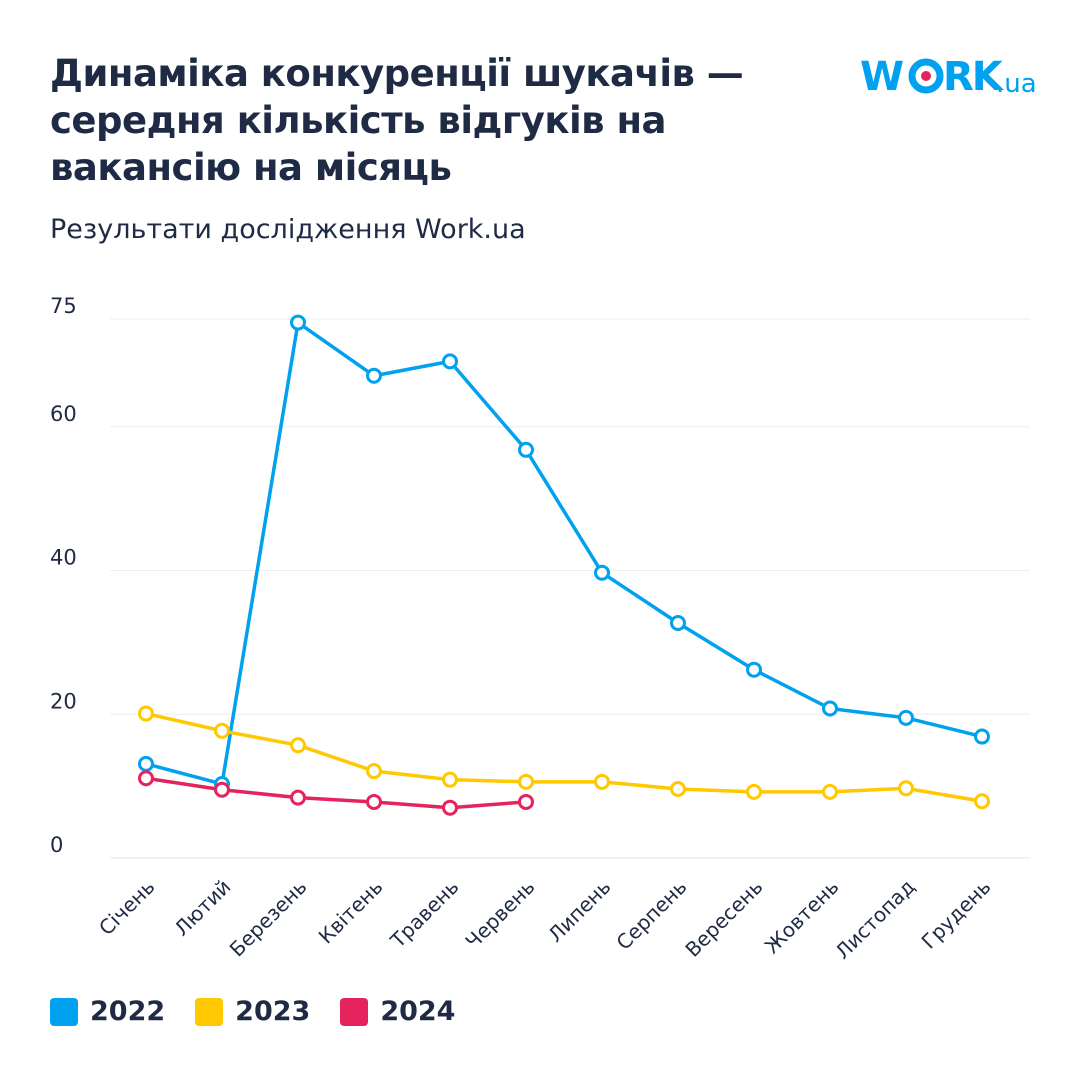  What do you see at coordinates (974, 77) in the screenshot?
I see `svg-text: RK` at bounding box center [974, 77].